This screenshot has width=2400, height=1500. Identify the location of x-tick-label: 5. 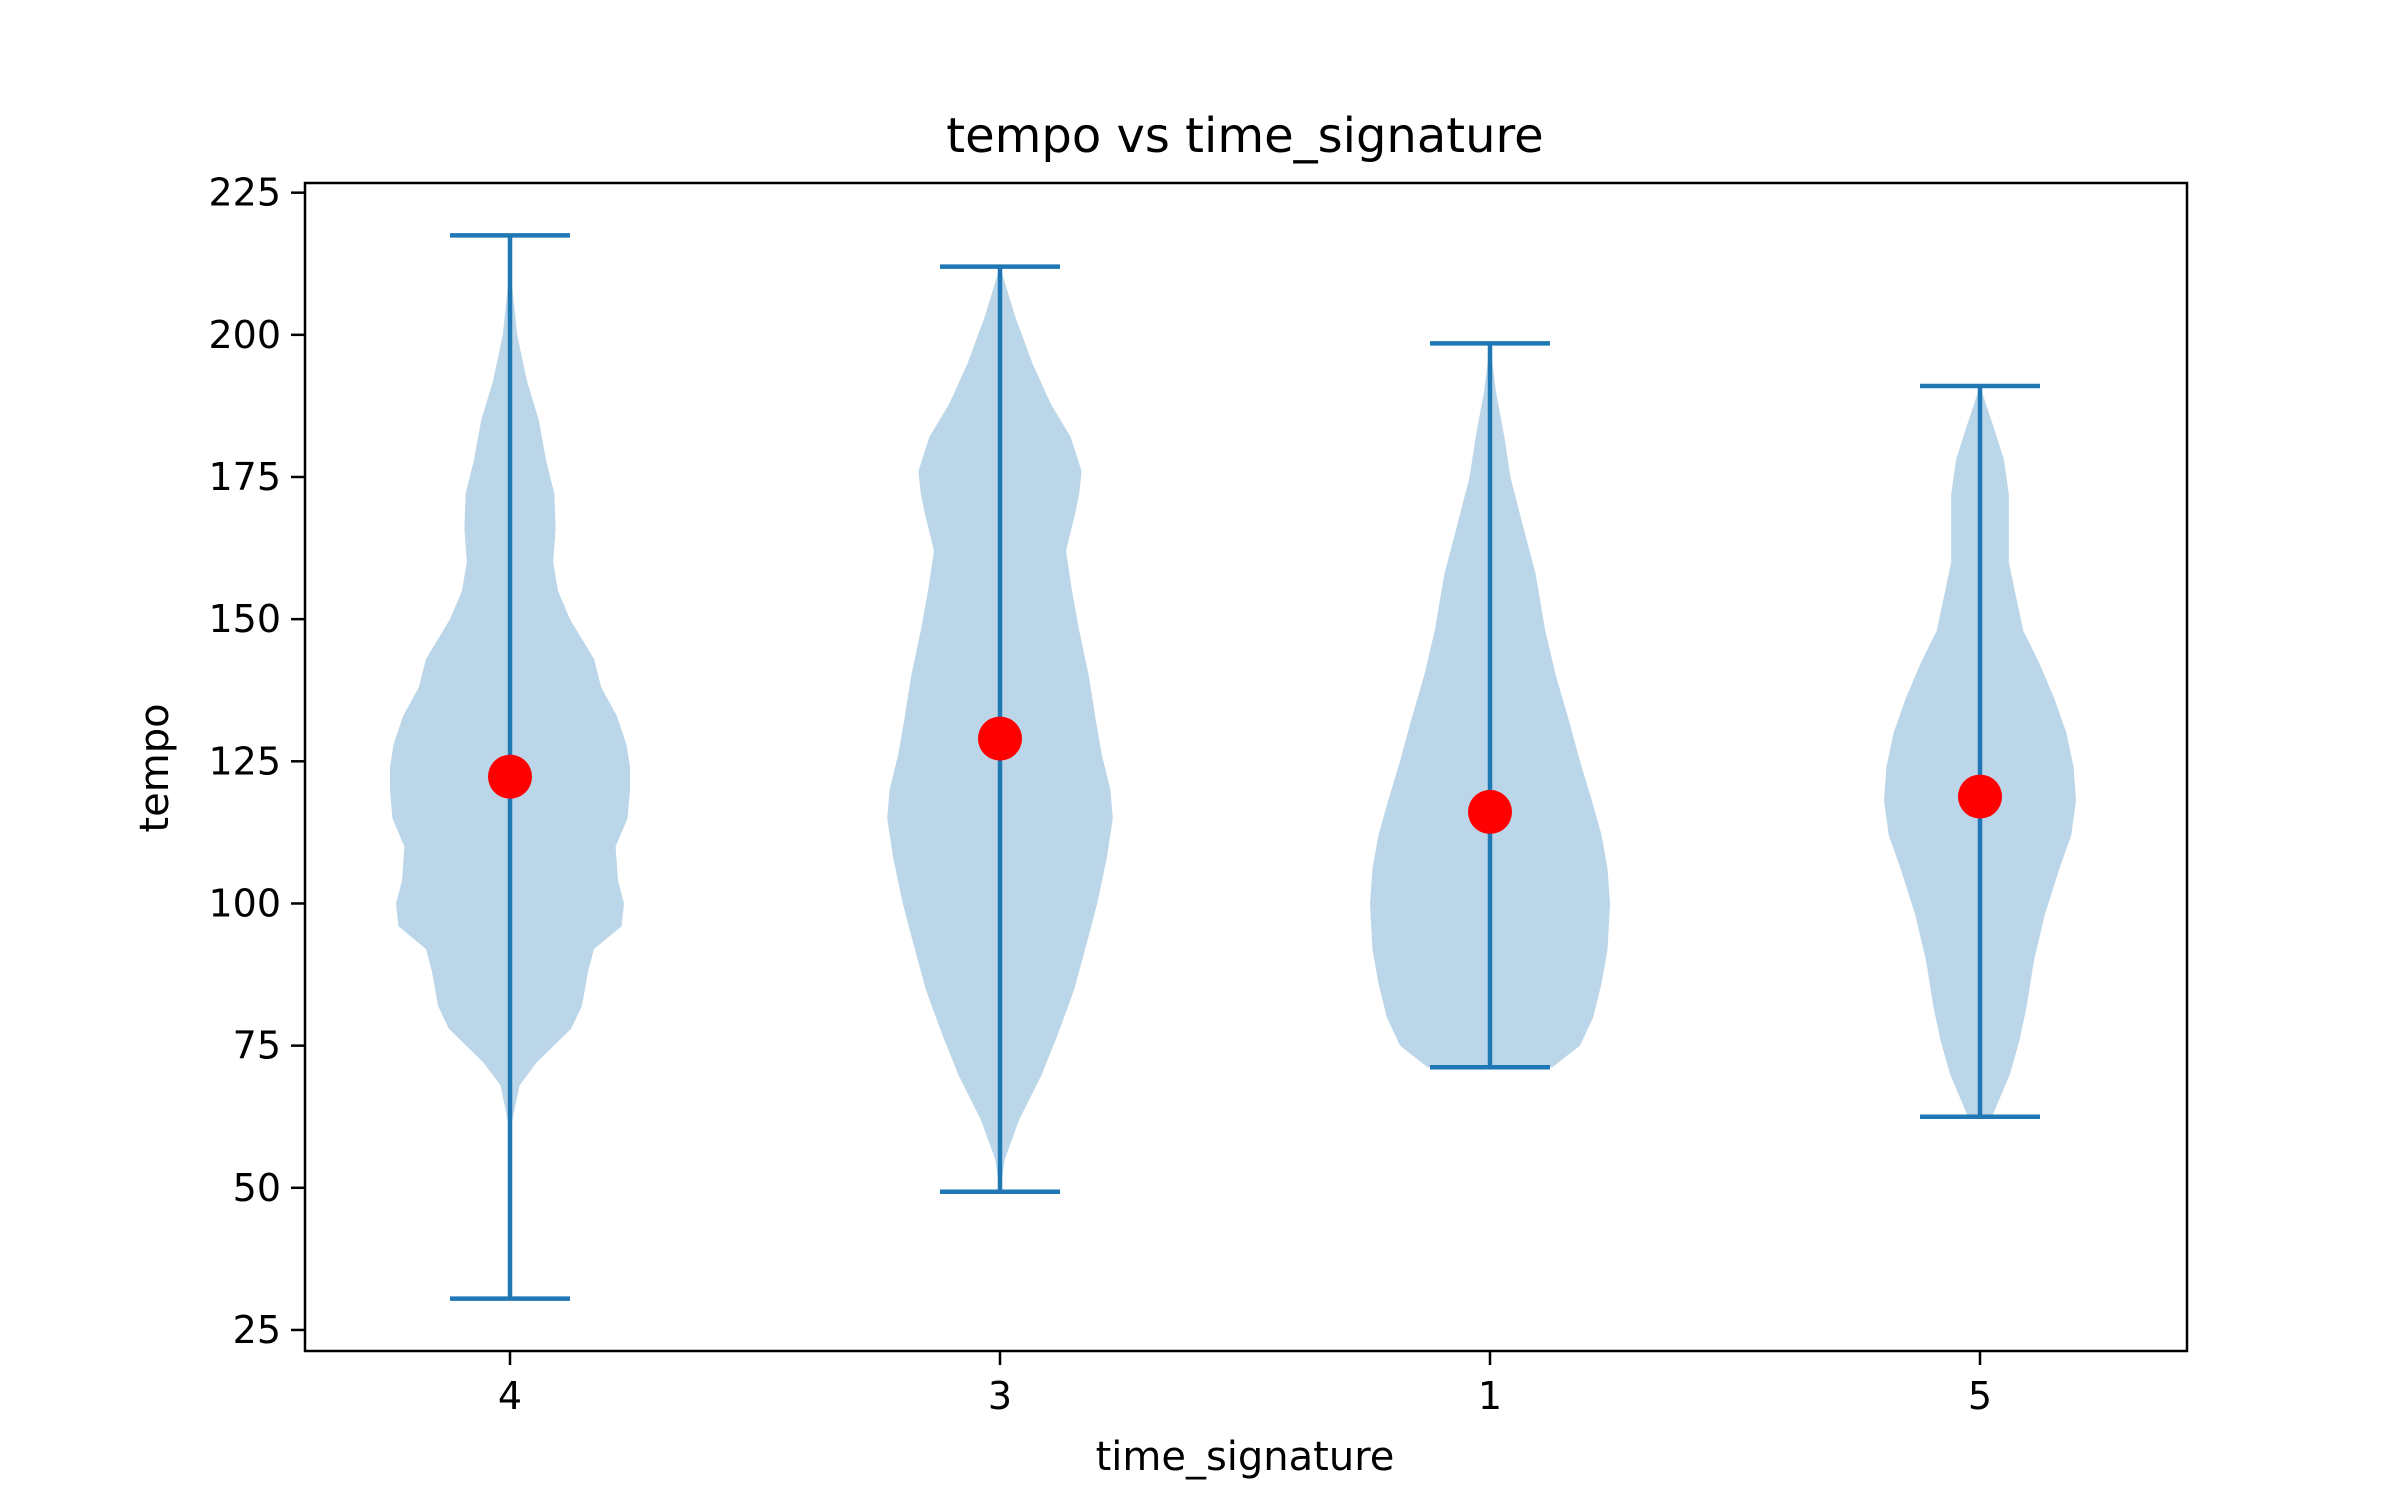
(1980, 1396).